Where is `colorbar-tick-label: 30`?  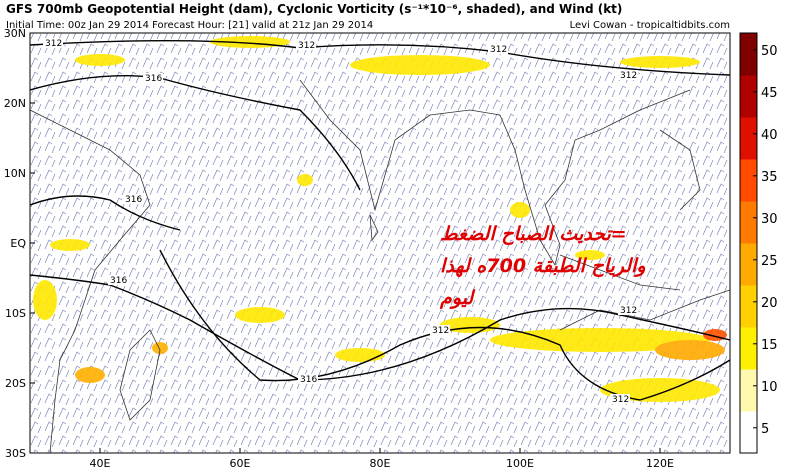 colorbar-tick-label: 30 is located at coordinates (769, 219).